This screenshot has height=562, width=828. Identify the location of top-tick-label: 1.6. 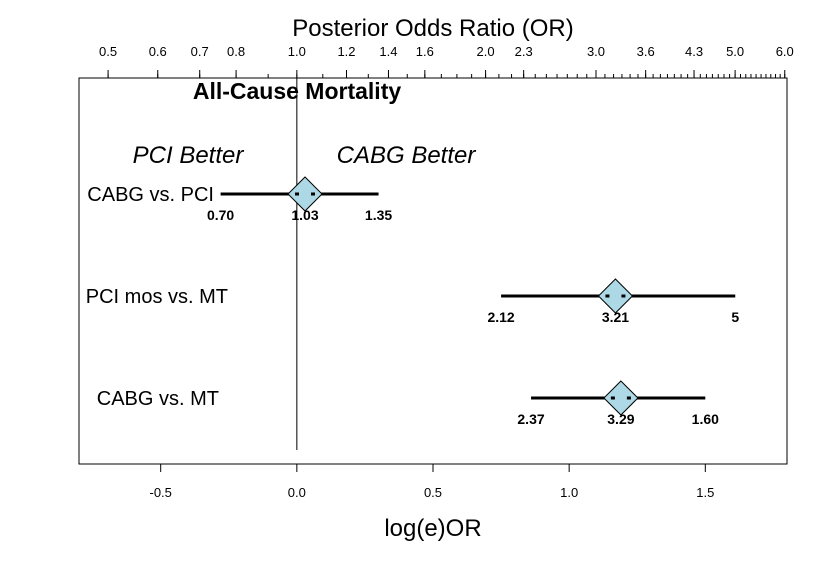
(425, 51).